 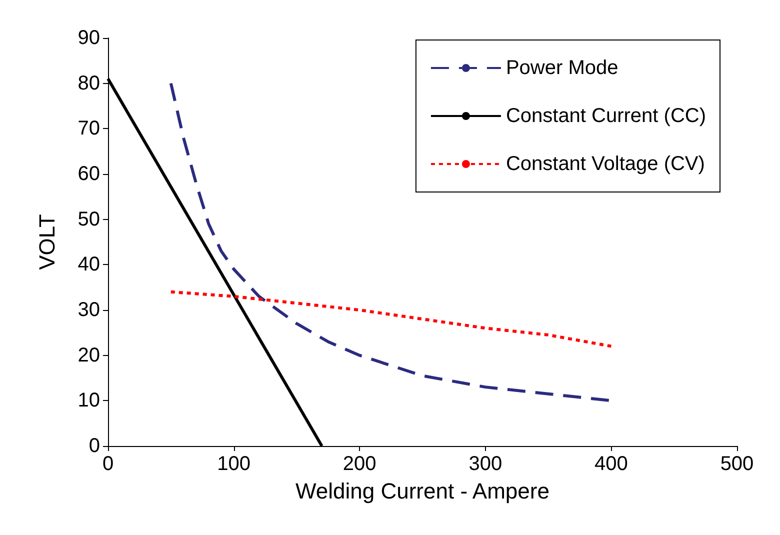 I want to click on y-tick-label: 50, so click(x=89, y=219).